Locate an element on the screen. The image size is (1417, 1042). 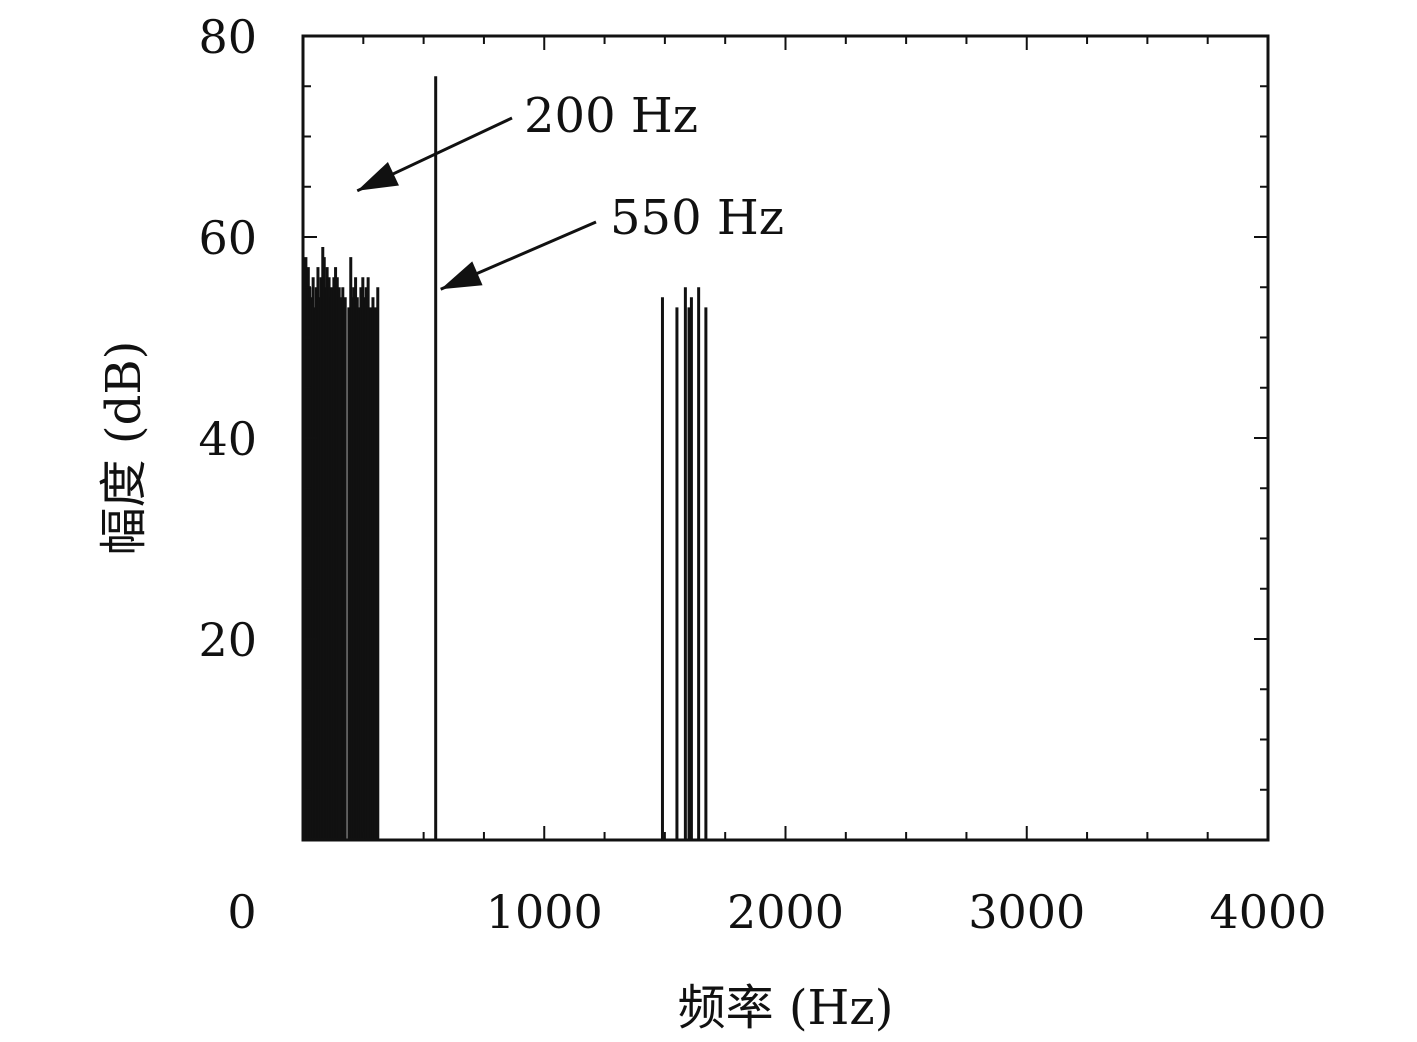
x-tick-label: 4000 is located at coordinates (1267, 912).